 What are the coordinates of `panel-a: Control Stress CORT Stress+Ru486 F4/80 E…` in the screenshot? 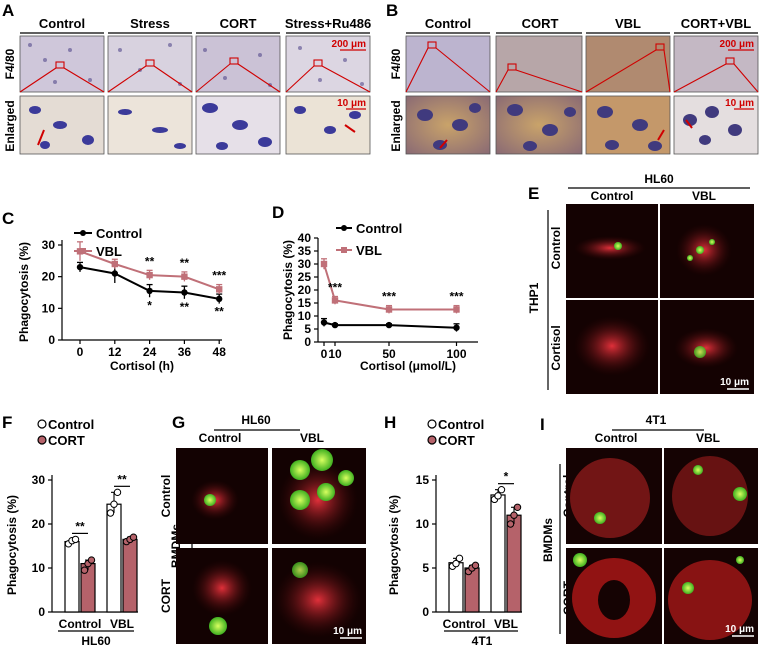 It's located at (187, 85).